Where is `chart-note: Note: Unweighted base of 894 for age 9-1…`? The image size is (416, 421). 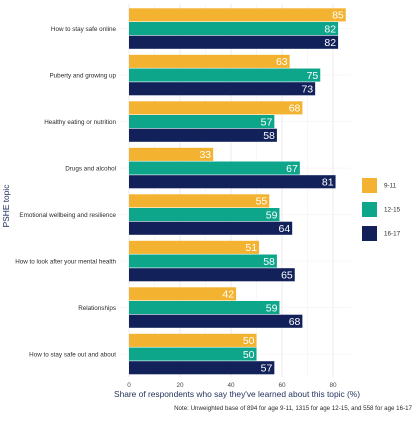
chart-note: Note: Unweighted base of 894 for age 9-1… is located at coordinates (293, 408).